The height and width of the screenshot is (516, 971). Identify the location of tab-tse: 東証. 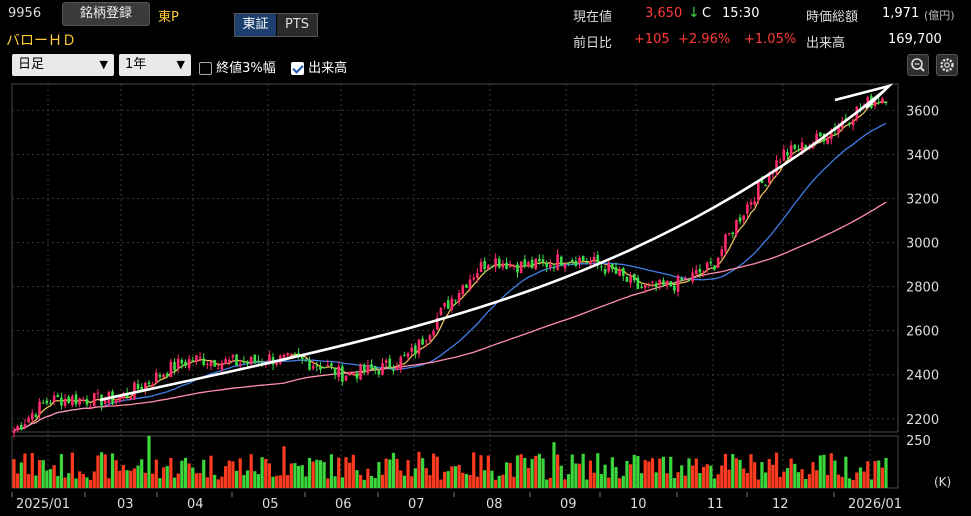
(255, 25).